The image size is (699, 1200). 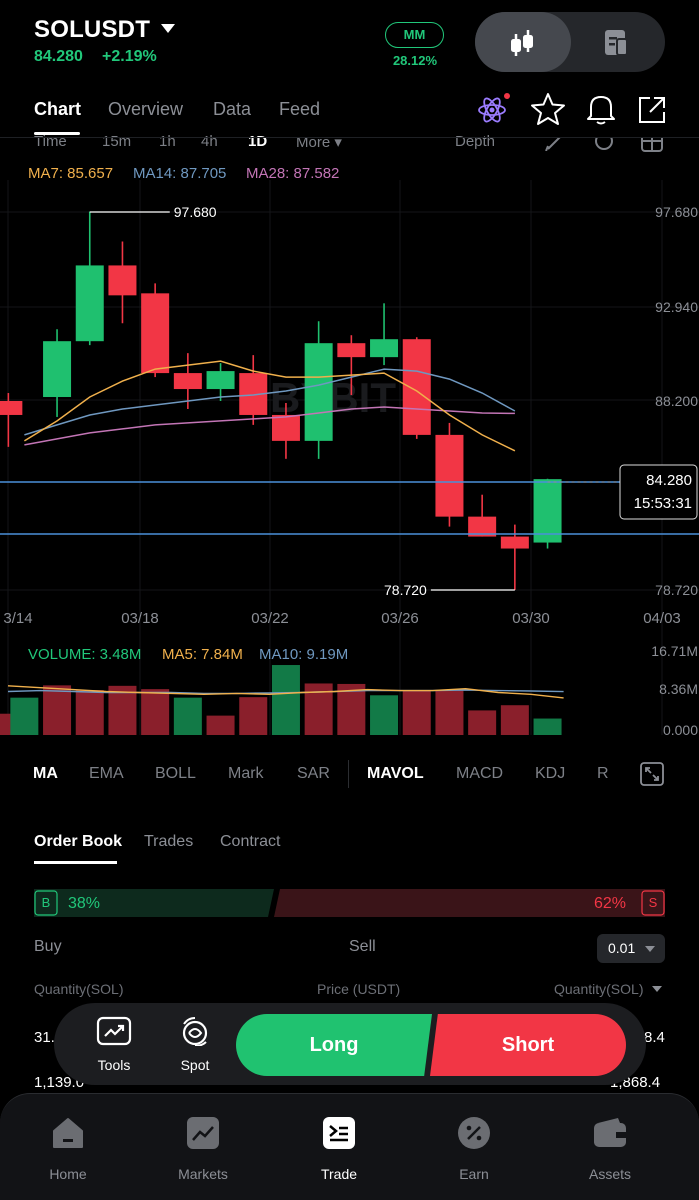 What do you see at coordinates (601, 109) in the screenshot?
I see `bell-alert-icon` at bounding box center [601, 109].